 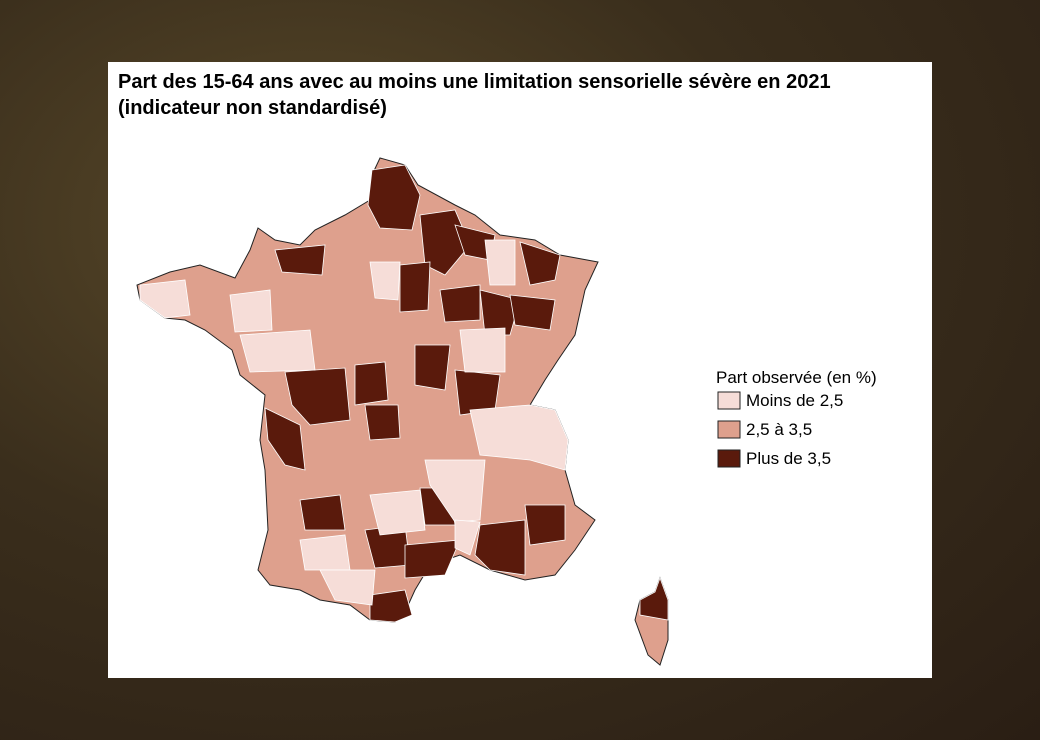 I want to click on legend-title: Part observée (en %), so click(x=796, y=377).